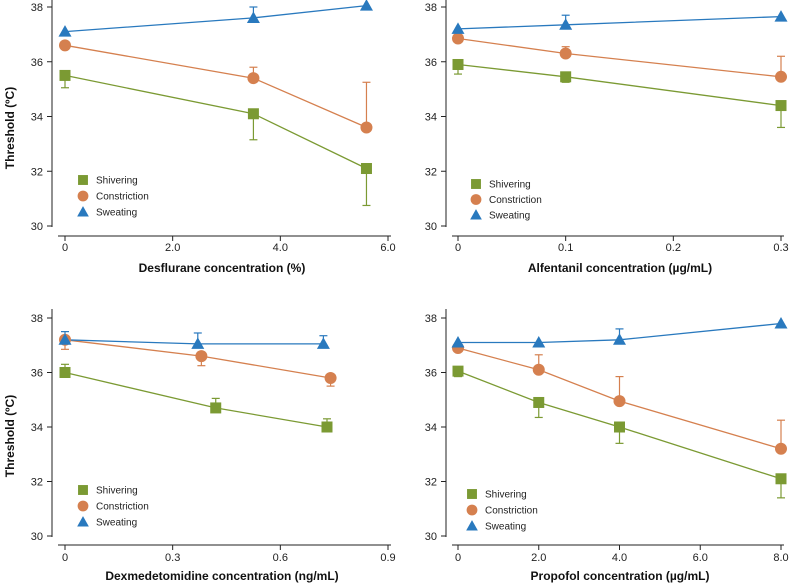 The height and width of the screenshot is (584, 790). Describe the element at coordinates (221, 576) in the screenshot. I see `x-axis-label: Dexmedetomidine concentration (ng/mL)` at that location.